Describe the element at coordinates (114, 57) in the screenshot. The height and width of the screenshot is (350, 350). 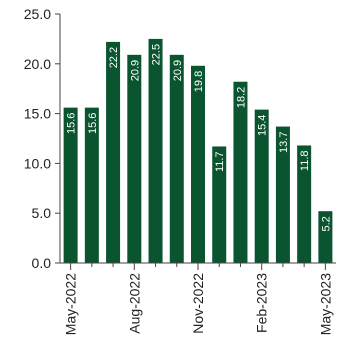
I see `bar-value-label: 22.2` at that location.